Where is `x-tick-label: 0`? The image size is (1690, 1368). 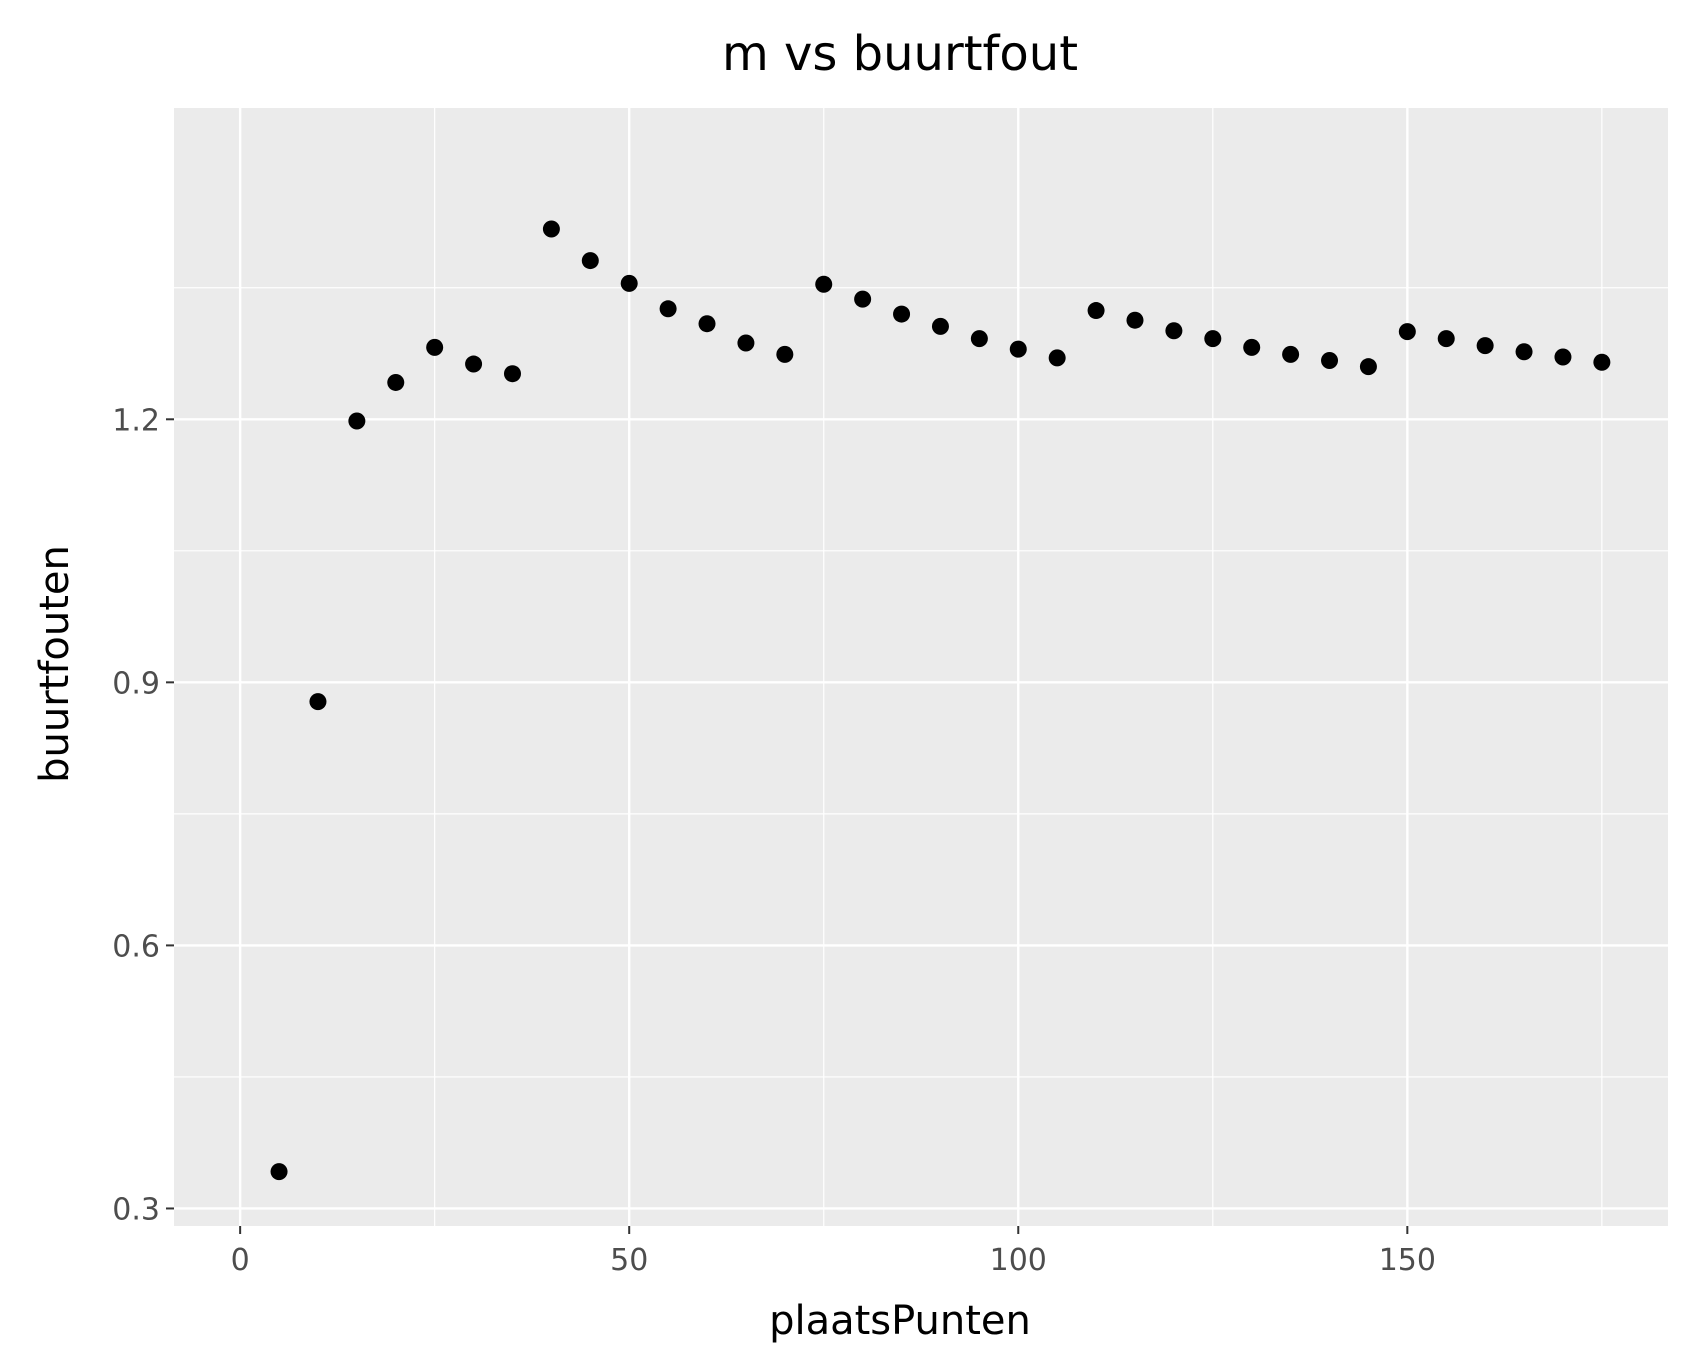 x-tick-label: 0 is located at coordinates (240, 1260).